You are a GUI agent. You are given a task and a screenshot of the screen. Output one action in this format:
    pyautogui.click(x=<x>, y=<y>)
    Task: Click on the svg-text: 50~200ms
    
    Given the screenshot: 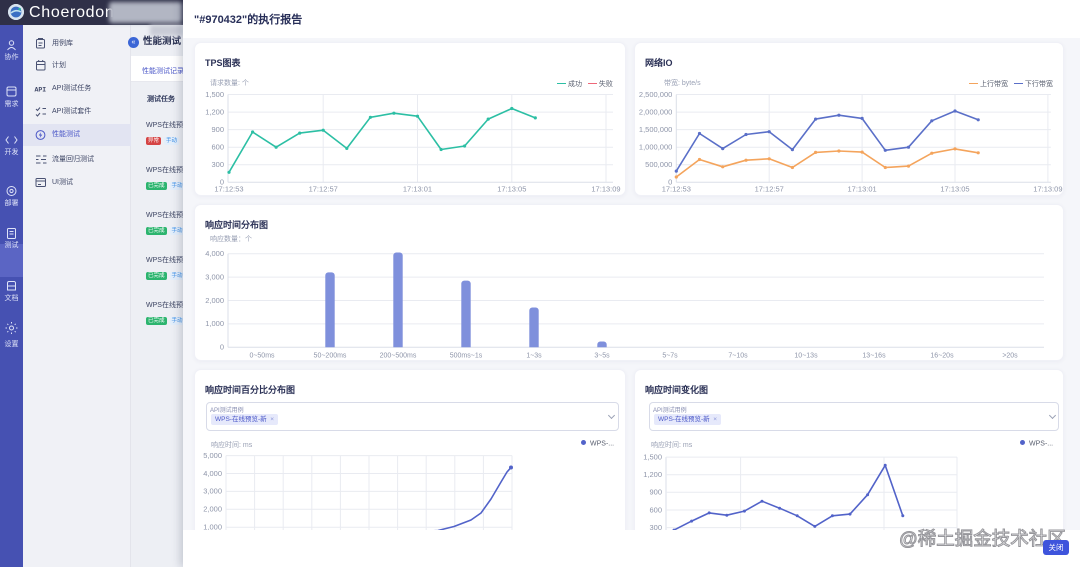 What is the action you would take?
    pyautogui.click(x=330, y=355)
    